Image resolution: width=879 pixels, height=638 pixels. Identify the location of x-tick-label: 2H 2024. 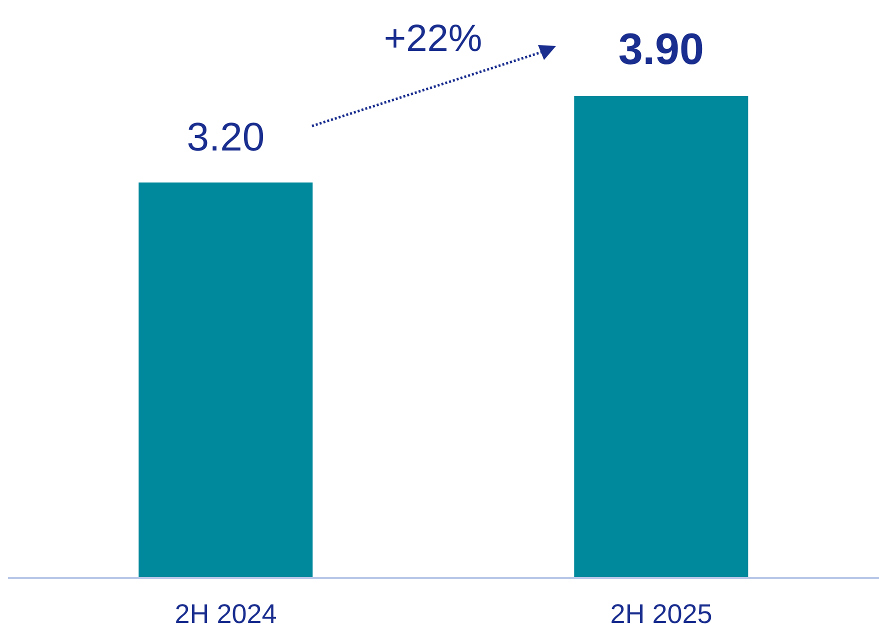
(225, 614).